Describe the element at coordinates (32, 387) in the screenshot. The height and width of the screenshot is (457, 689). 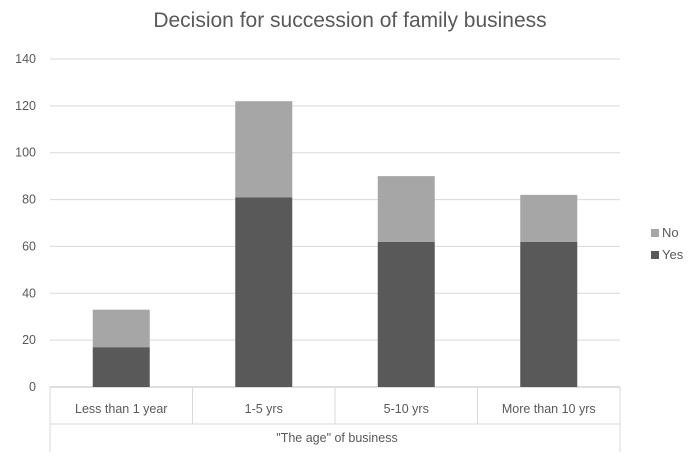
I see `y-tick-label: 0` at that location.